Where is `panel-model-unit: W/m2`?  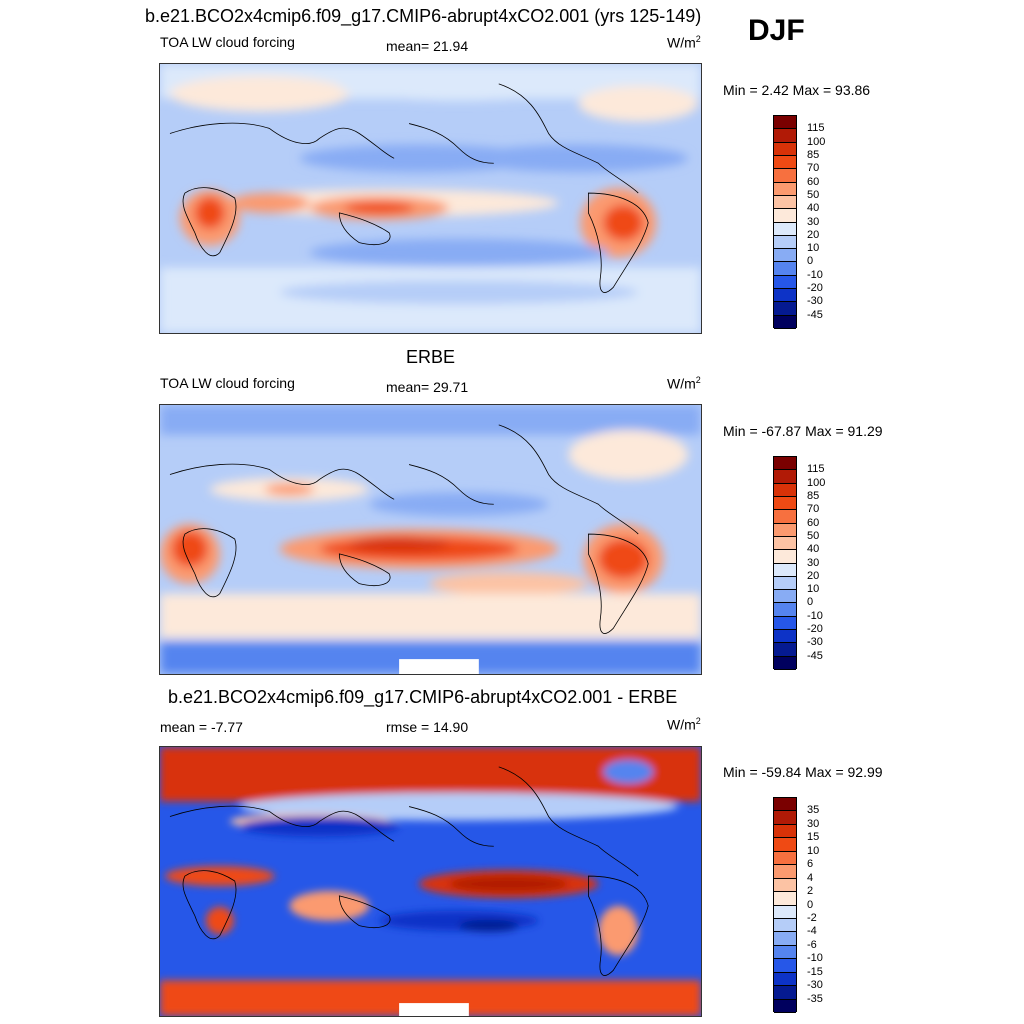 panel-model-unit: W/m2 is located at coordinates (684, 42).